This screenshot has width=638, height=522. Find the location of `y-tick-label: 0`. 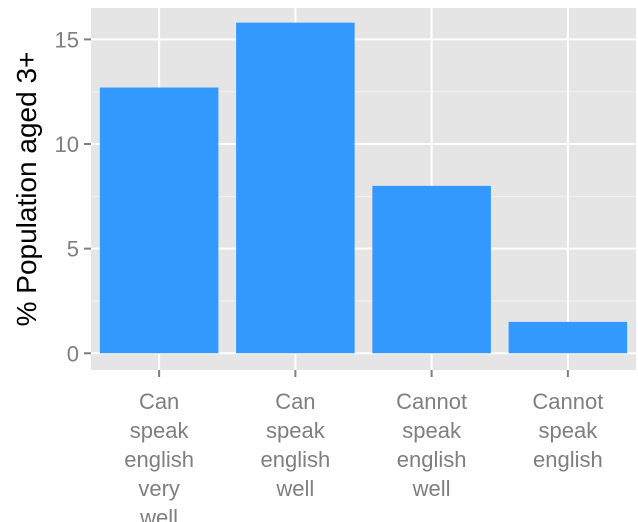

y-tick-label: 0 is located at coordinates (73, 353).